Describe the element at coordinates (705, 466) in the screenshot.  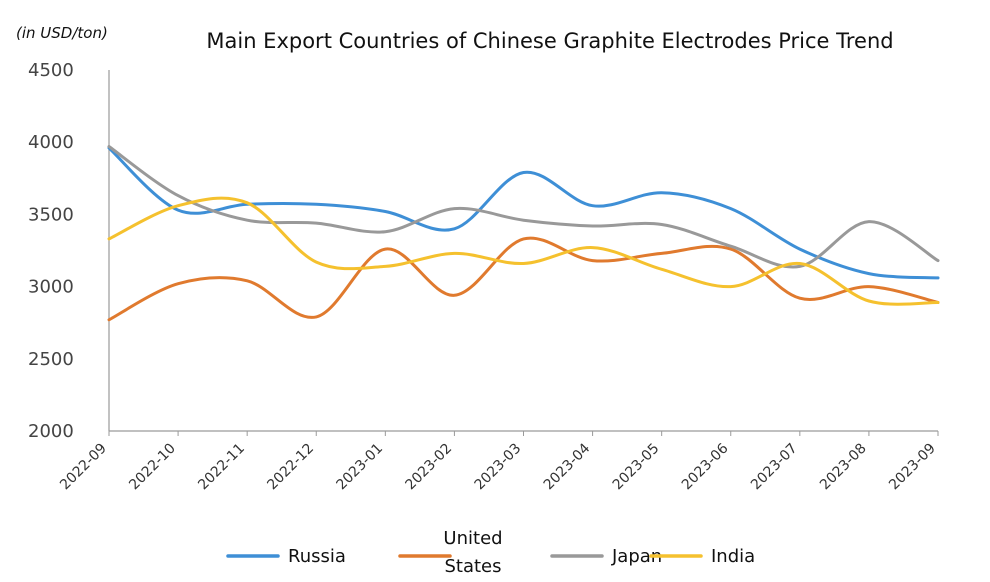
I see `x-tick-label: 2023-06` at that location.